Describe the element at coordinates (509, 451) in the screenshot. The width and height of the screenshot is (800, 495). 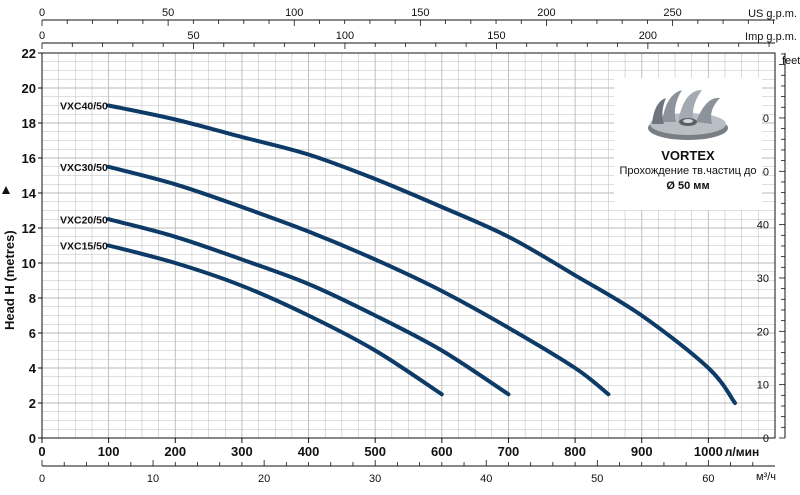
I see `x-tick-label: 700` at that location.